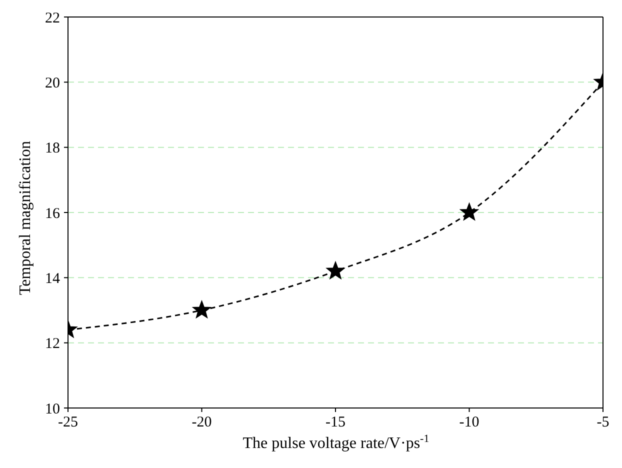 This screenshot has width=622, height=468. Describe the element at coordinates (68, 422) in the screenshot. I see `x-tick-label: -25` at that location.